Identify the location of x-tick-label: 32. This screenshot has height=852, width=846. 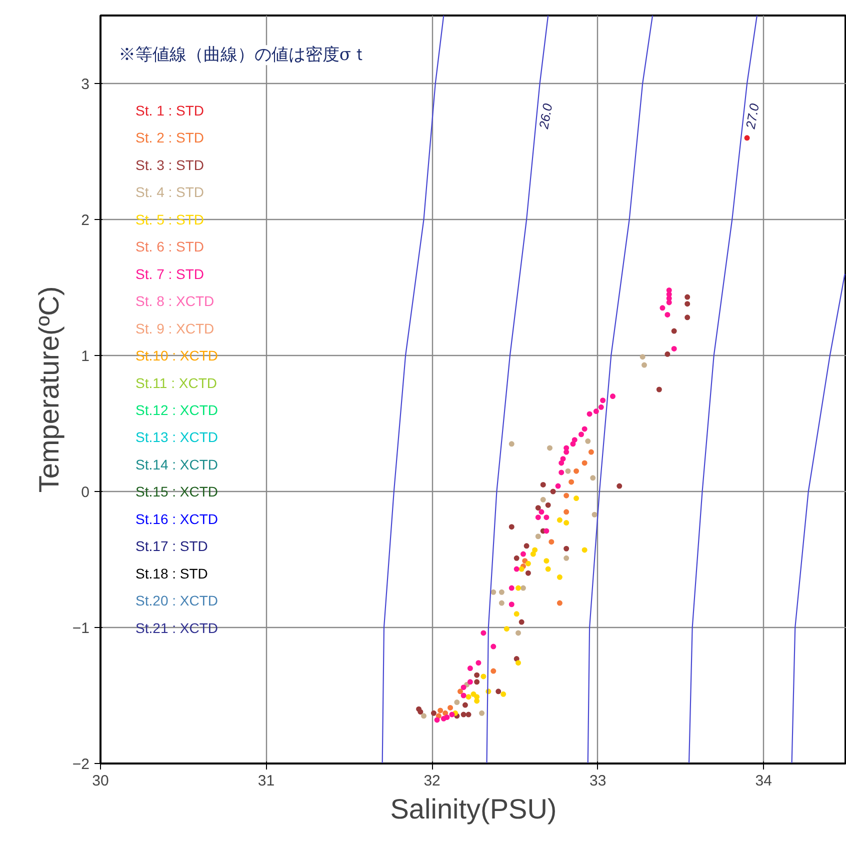
(432, 781).